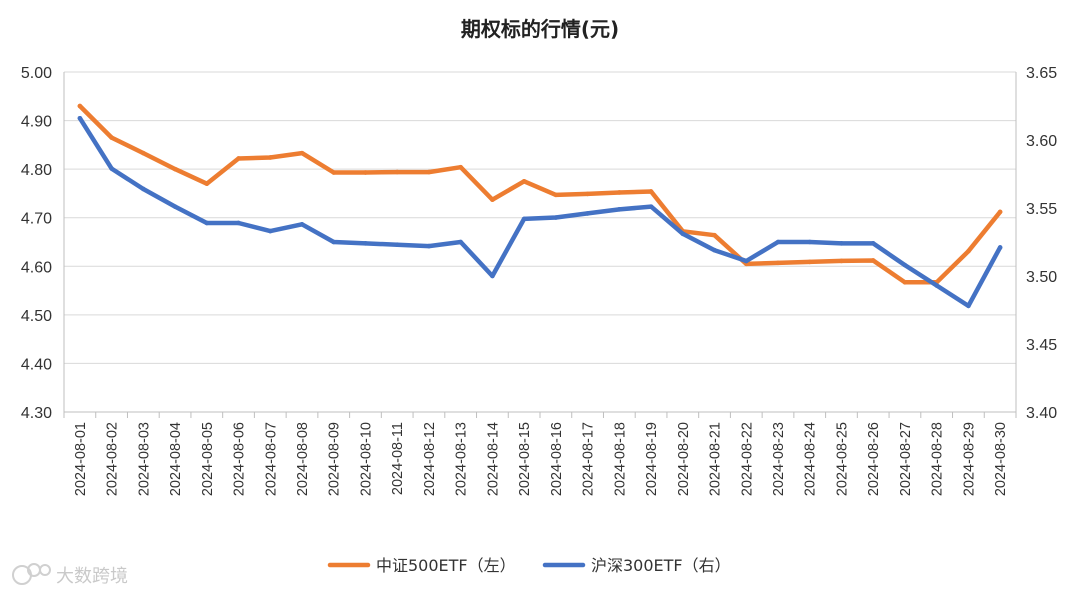 Image resolution: width=1080 pixels, height=597 pixels. I want to click on x-tick-label: 2024-08-14, so click(493, 459).